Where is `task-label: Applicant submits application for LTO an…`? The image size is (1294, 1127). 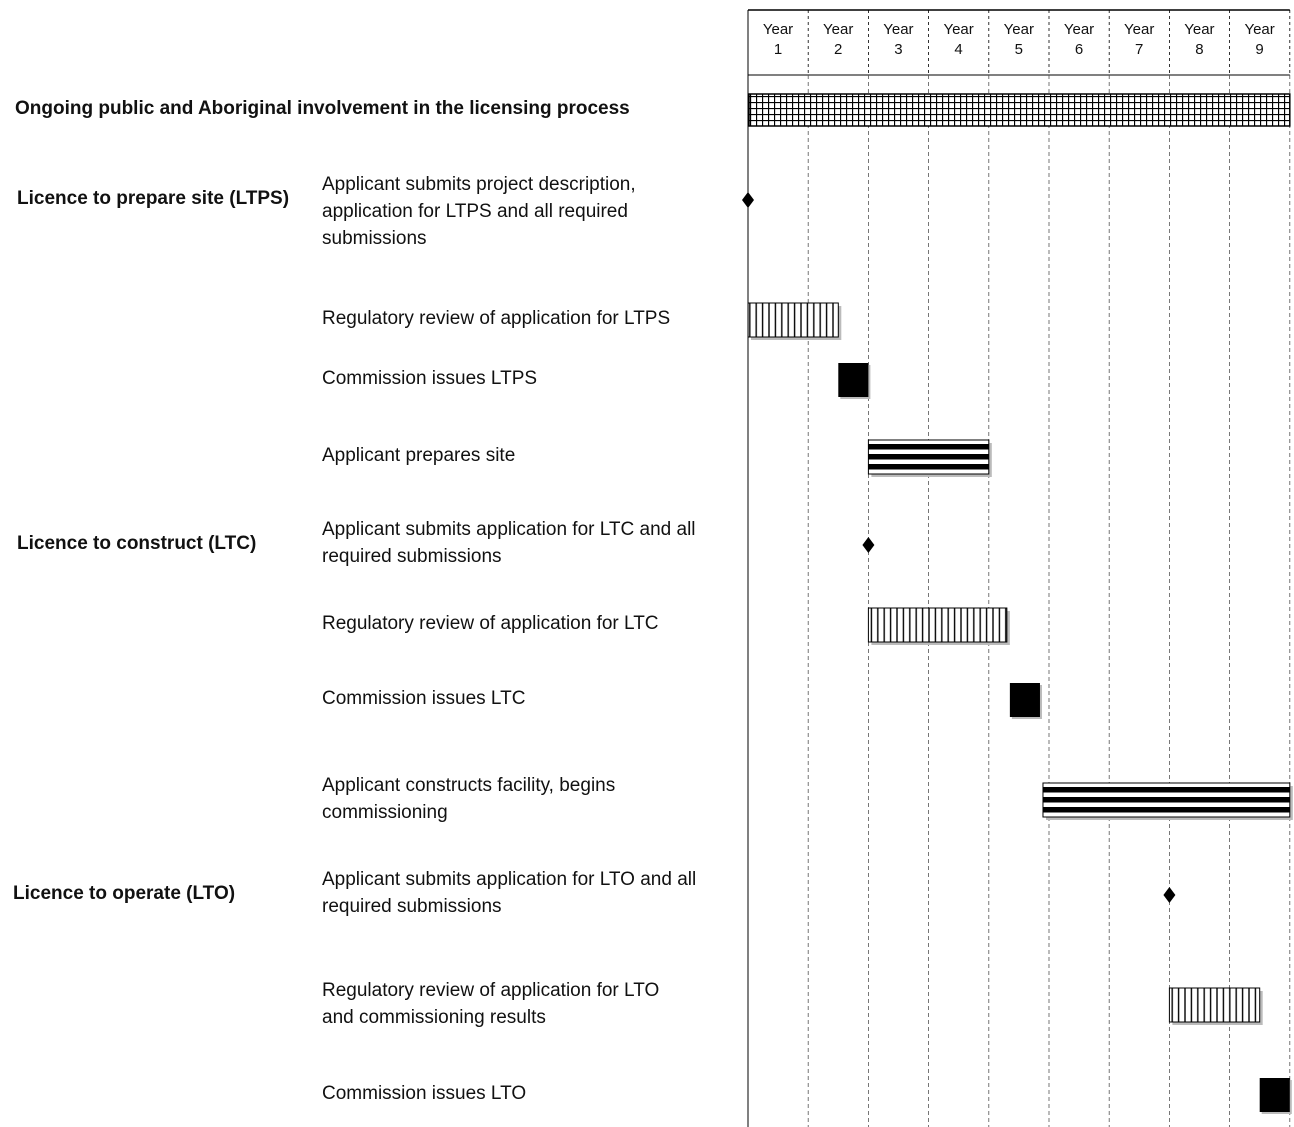
task-label: Applicant submits application for LTO an… is located at coordinates (509, 879).